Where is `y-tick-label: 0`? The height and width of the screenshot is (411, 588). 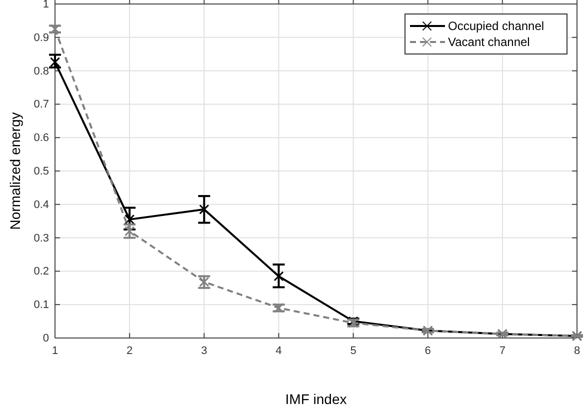 y-tick-label: 0 is located at coordinates (45, 338).